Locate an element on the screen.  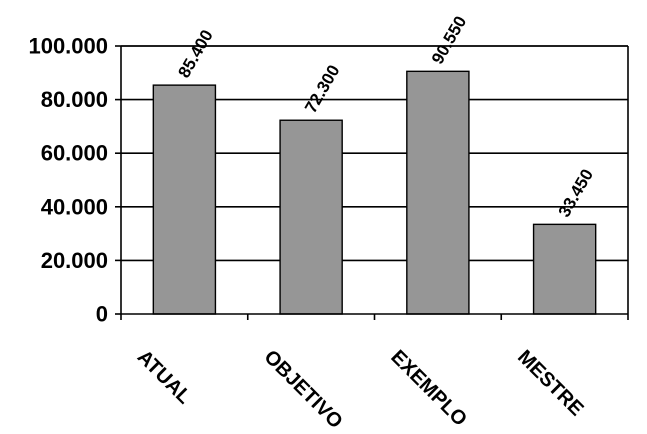
x-category-label: EXEMPLO is located at coordinates (428, 388).